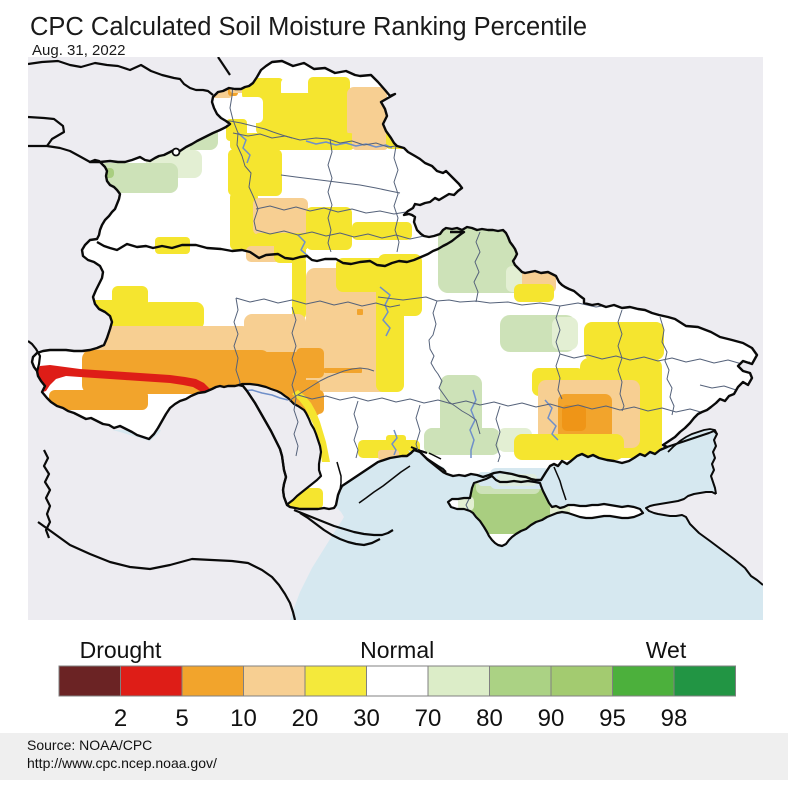 The width and height of the screenshot is (788, 805). I want to click on svg-text: 90, so click(551, 718).